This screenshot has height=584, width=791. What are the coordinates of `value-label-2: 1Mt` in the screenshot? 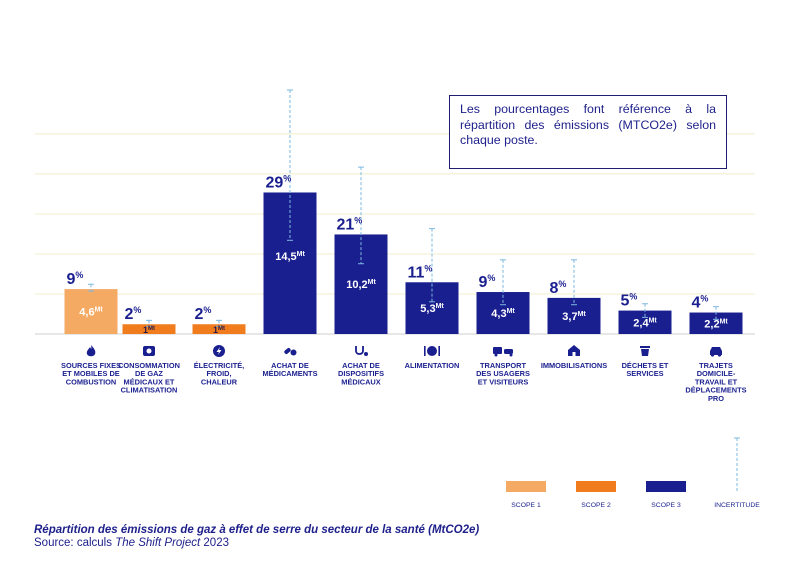 It's located at (149, 330).